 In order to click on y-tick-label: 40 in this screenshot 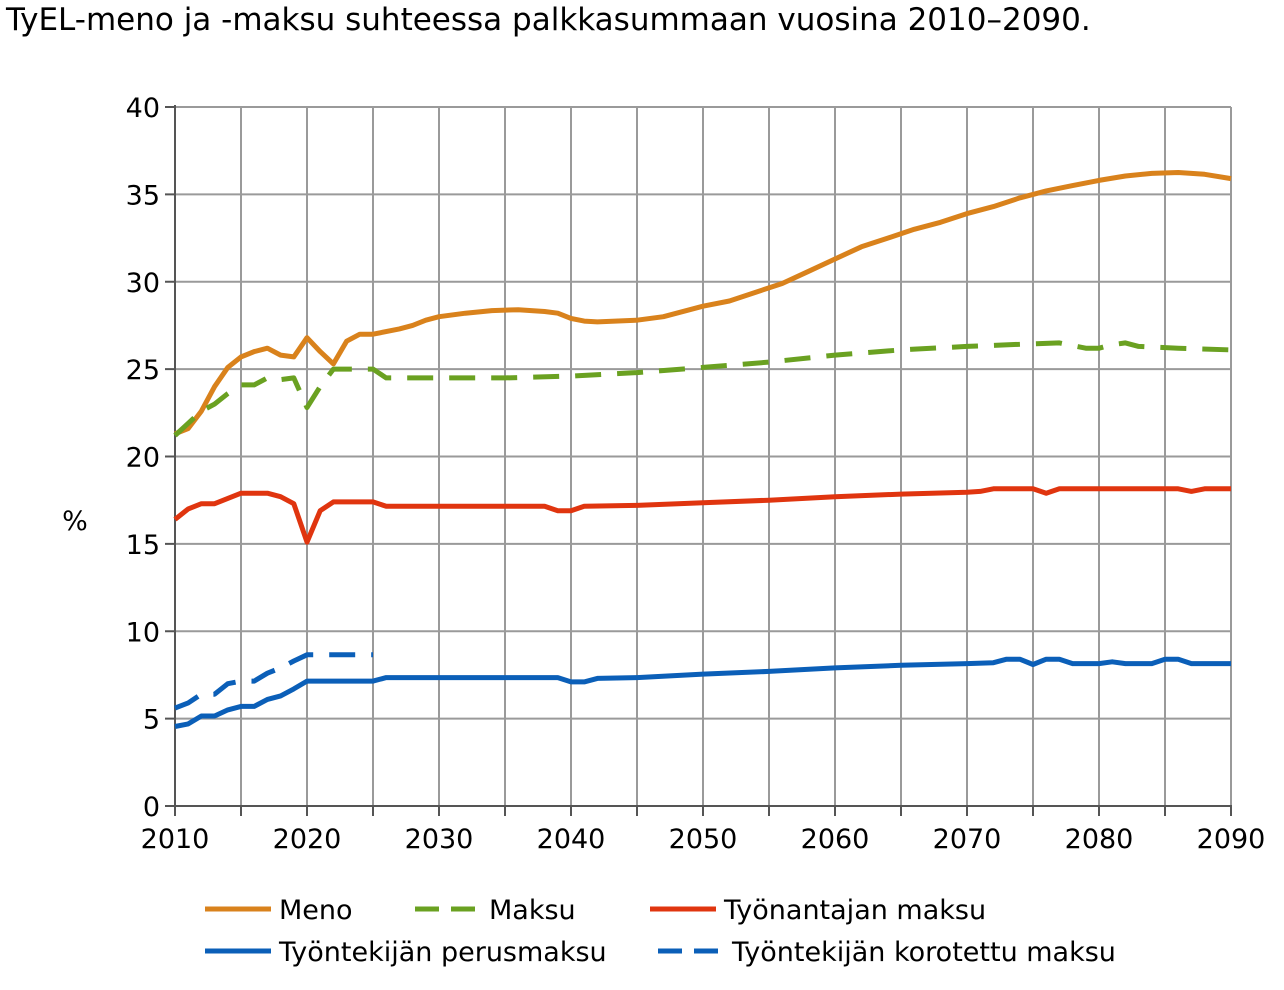, I will do `click(143, 108)`.